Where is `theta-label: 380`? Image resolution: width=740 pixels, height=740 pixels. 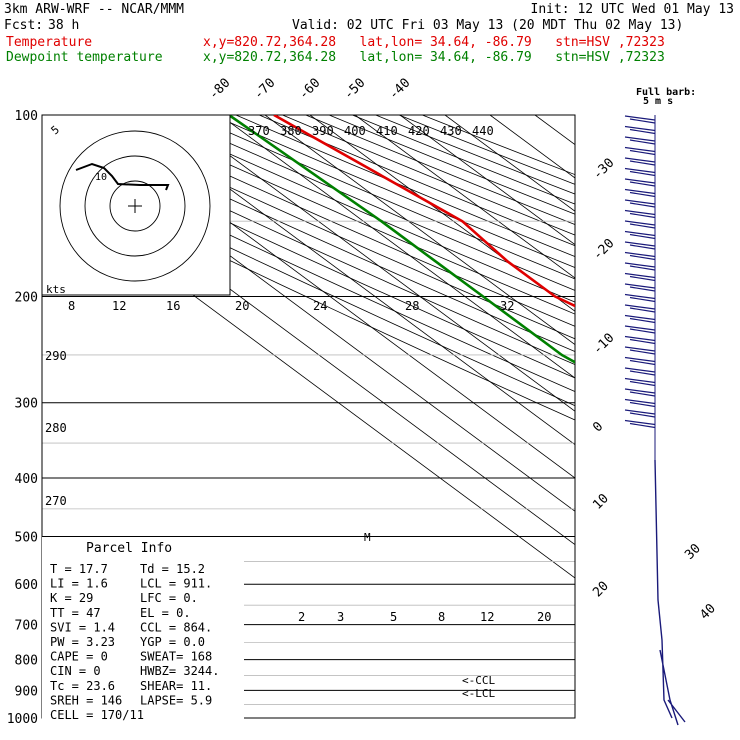
theta-label: 380 is located at coordinates (291, 131).